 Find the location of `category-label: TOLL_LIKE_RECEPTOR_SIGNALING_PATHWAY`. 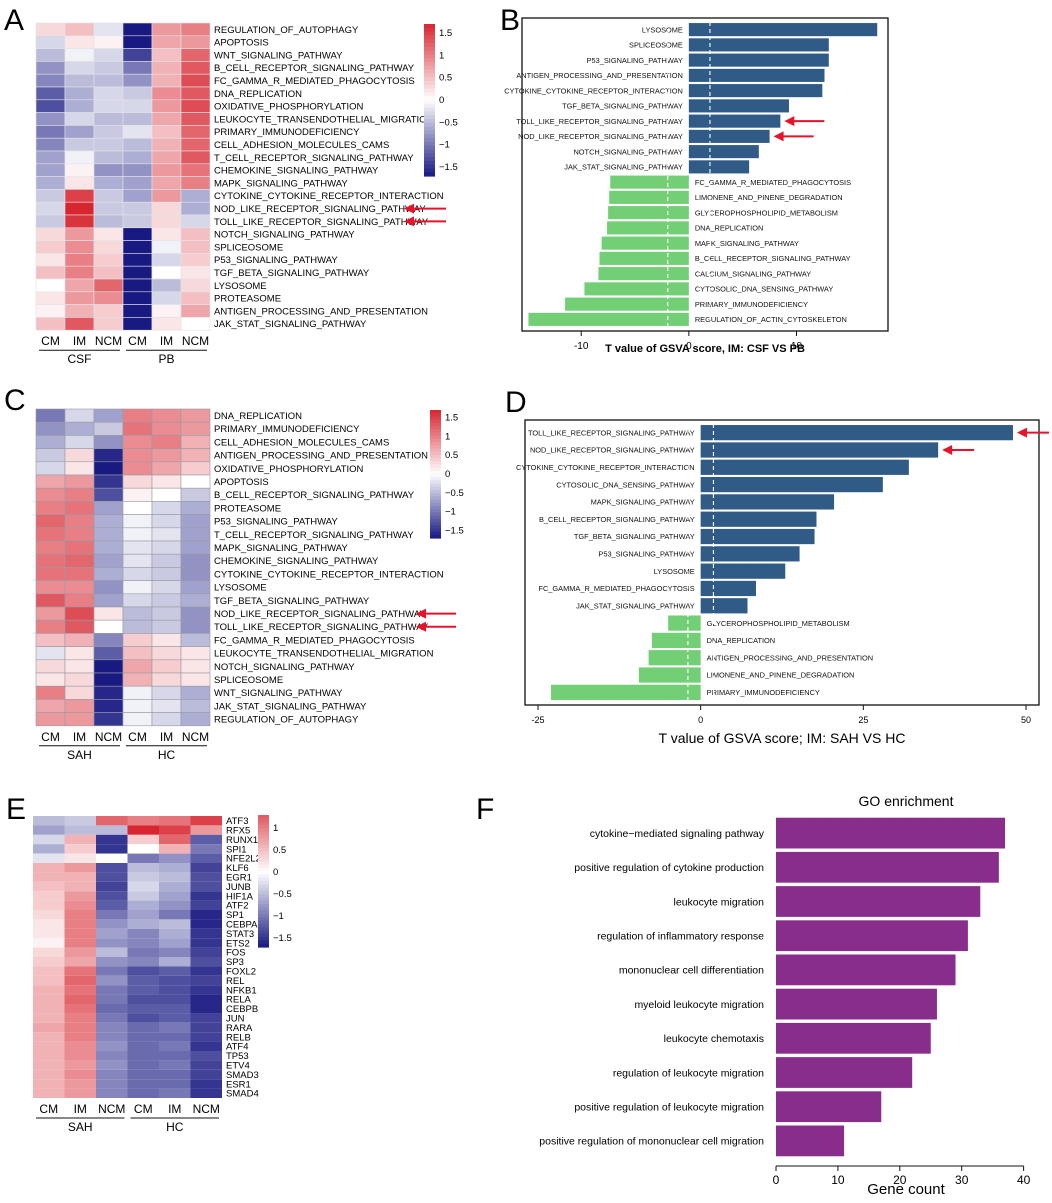

category-label: TOLL_LIKE_RECEPTOR_SIGNALING_PATHWAY is located at coordinates (599, 121).